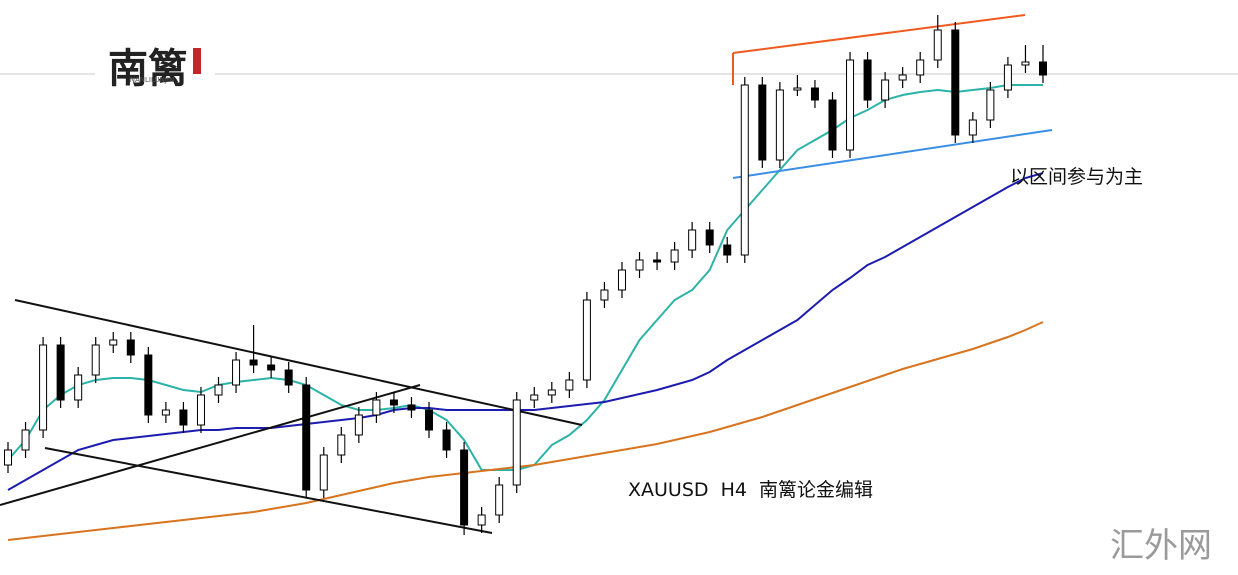  I want to click on annotation: 以区间参与为主, so click(1076, 177).